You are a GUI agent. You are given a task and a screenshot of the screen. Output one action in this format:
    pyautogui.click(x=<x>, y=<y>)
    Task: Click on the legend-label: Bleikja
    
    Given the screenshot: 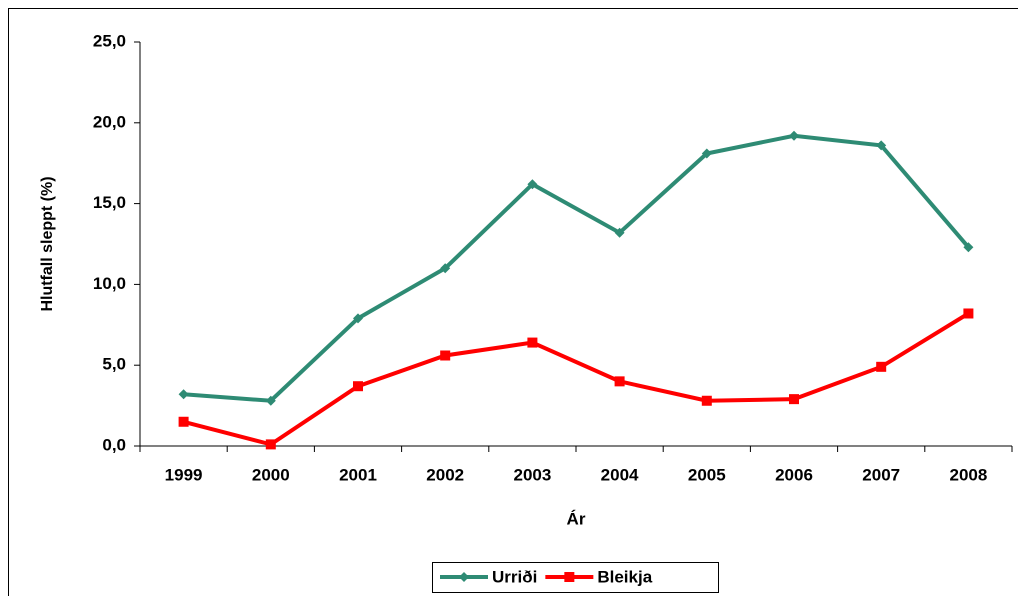 What is the action you would take?
    pyautogui.click(x=624, y=576)
    